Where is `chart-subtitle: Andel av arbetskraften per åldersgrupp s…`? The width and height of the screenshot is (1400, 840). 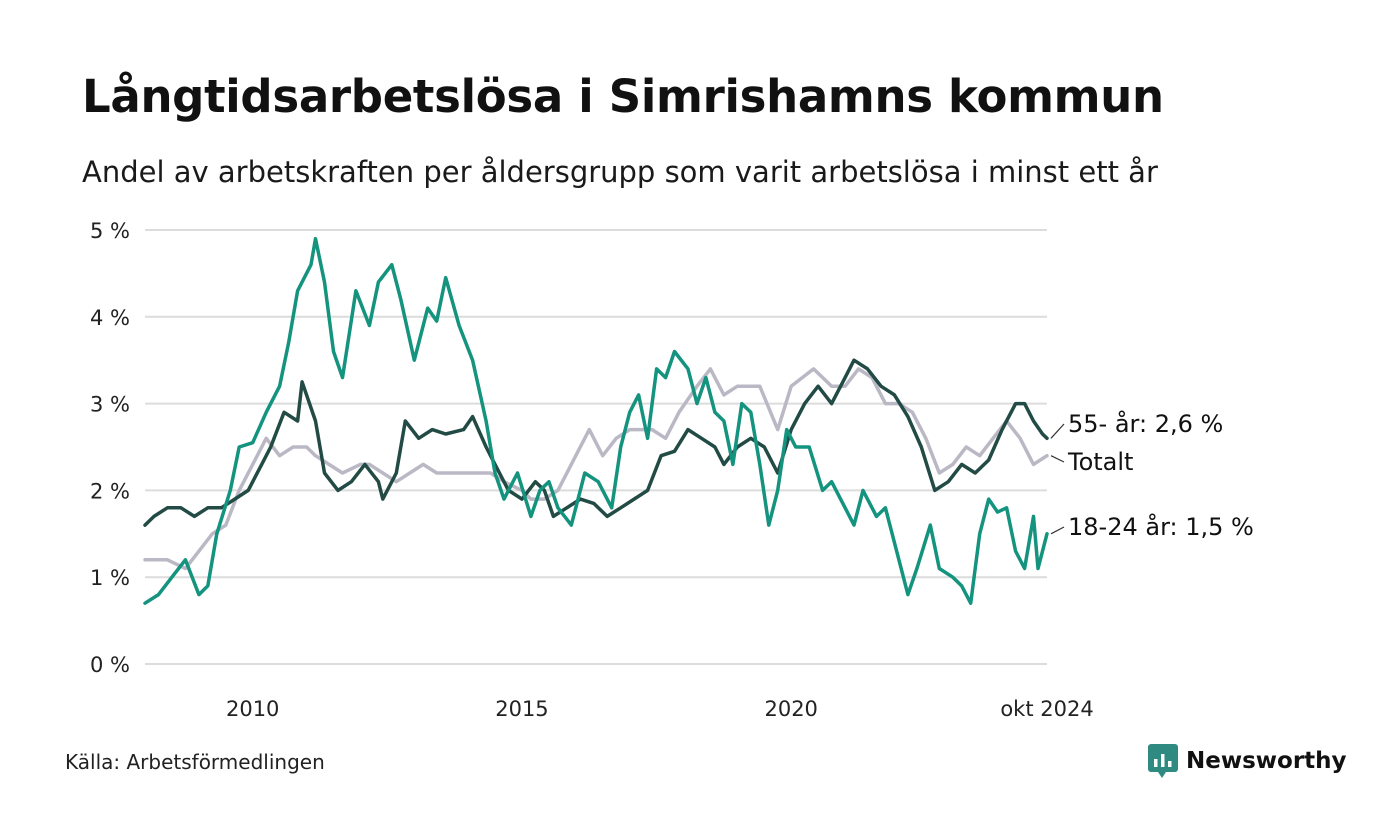
chart-subtitle: Andel av arbetskraften per åldersgrupp s… is located at coordinates (620, 172).